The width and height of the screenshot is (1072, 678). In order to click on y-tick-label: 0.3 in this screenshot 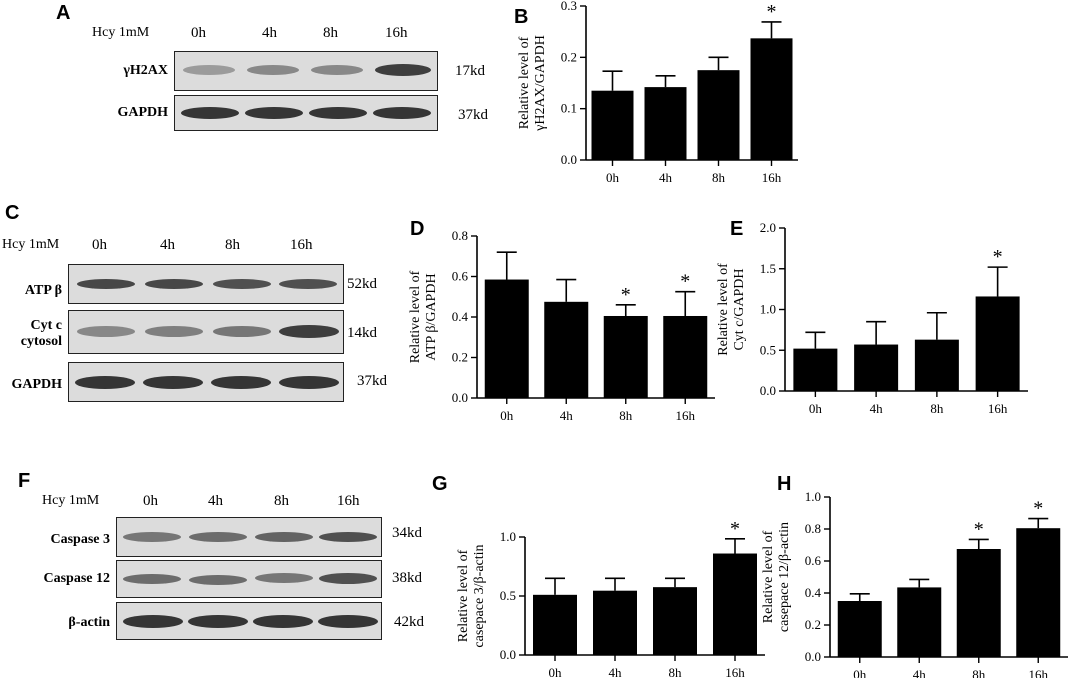, I will do `click(569, 6)`.